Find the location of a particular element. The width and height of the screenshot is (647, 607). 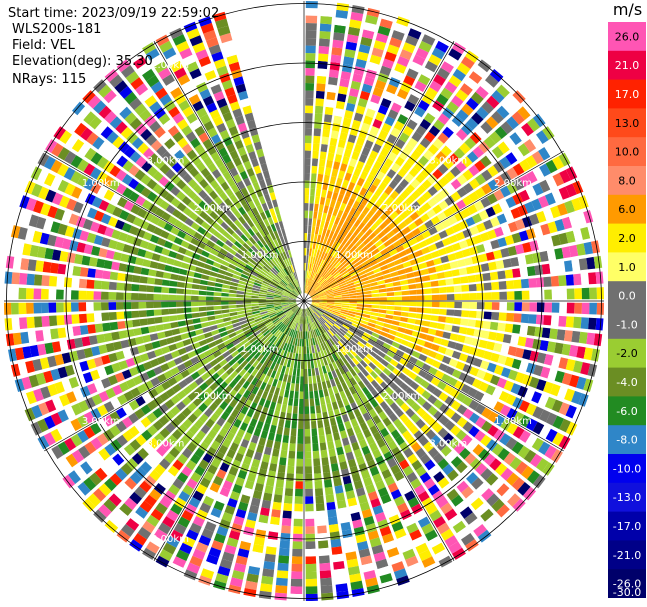

colorbar-tick-label: 0.0 is located at coordinates (627, 296).